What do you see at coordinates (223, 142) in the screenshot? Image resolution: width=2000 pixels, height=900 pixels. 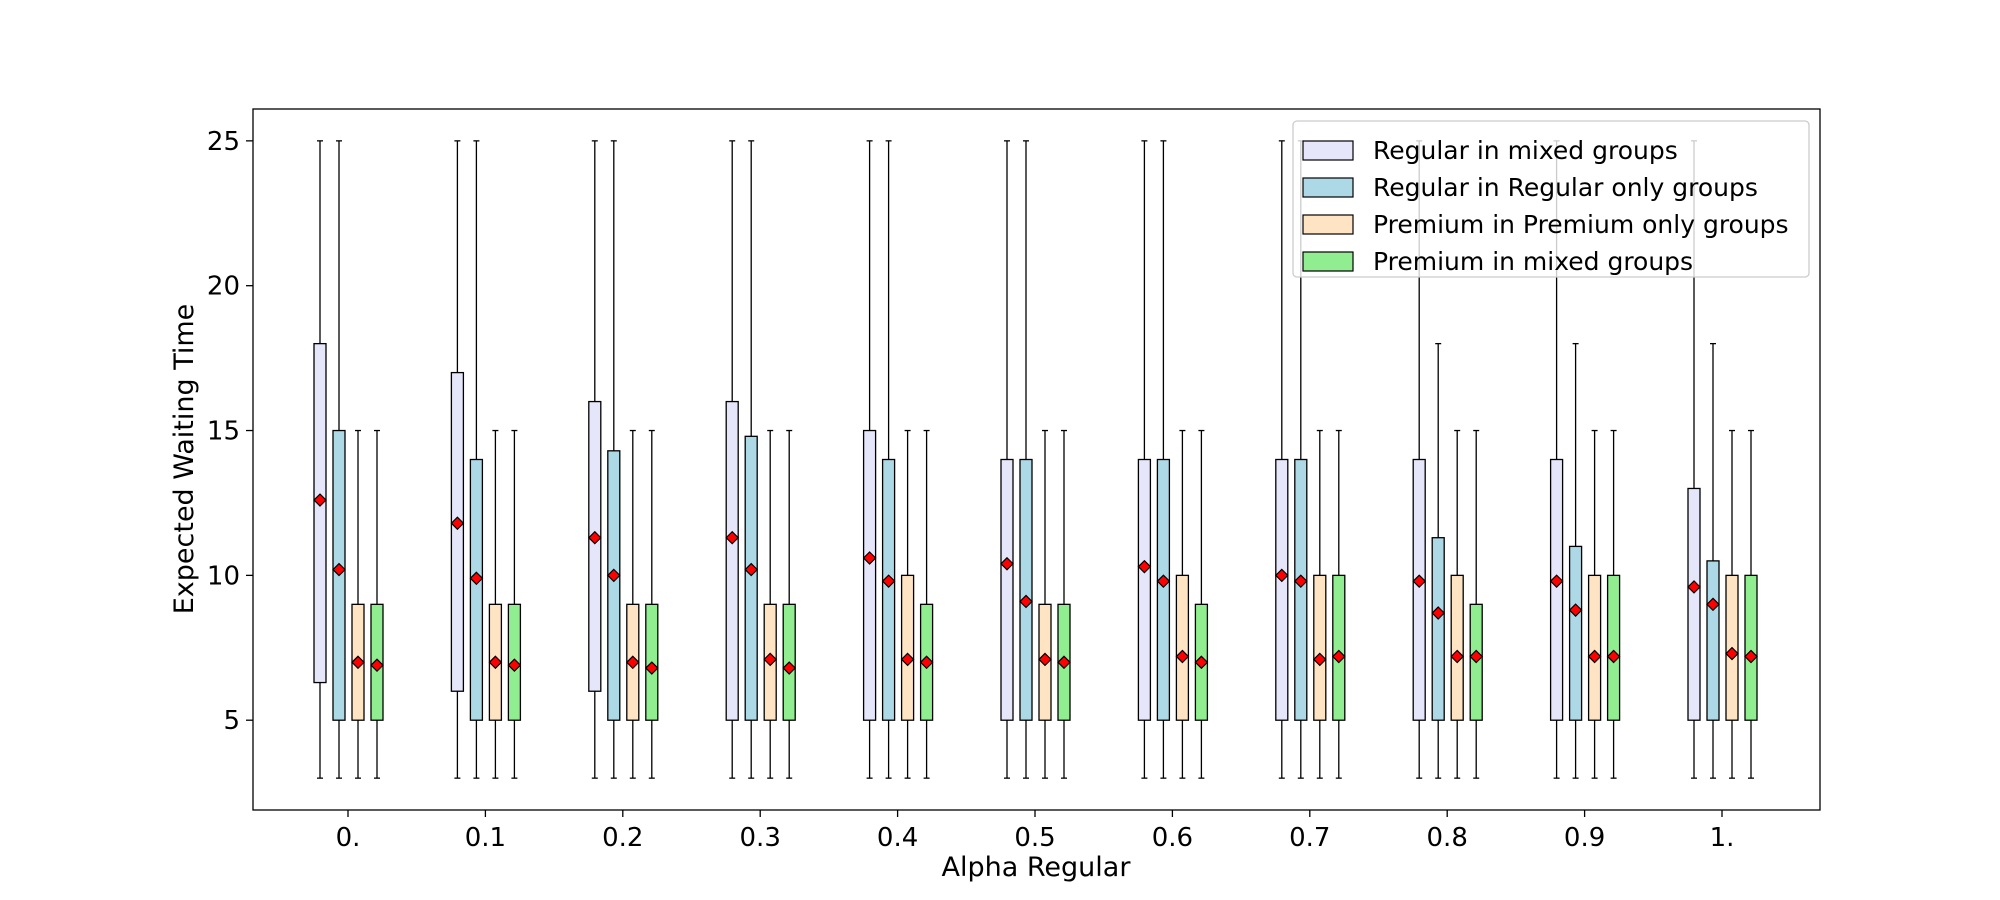 I see `y-tick-label: 25` at bounding box center [223, 142].